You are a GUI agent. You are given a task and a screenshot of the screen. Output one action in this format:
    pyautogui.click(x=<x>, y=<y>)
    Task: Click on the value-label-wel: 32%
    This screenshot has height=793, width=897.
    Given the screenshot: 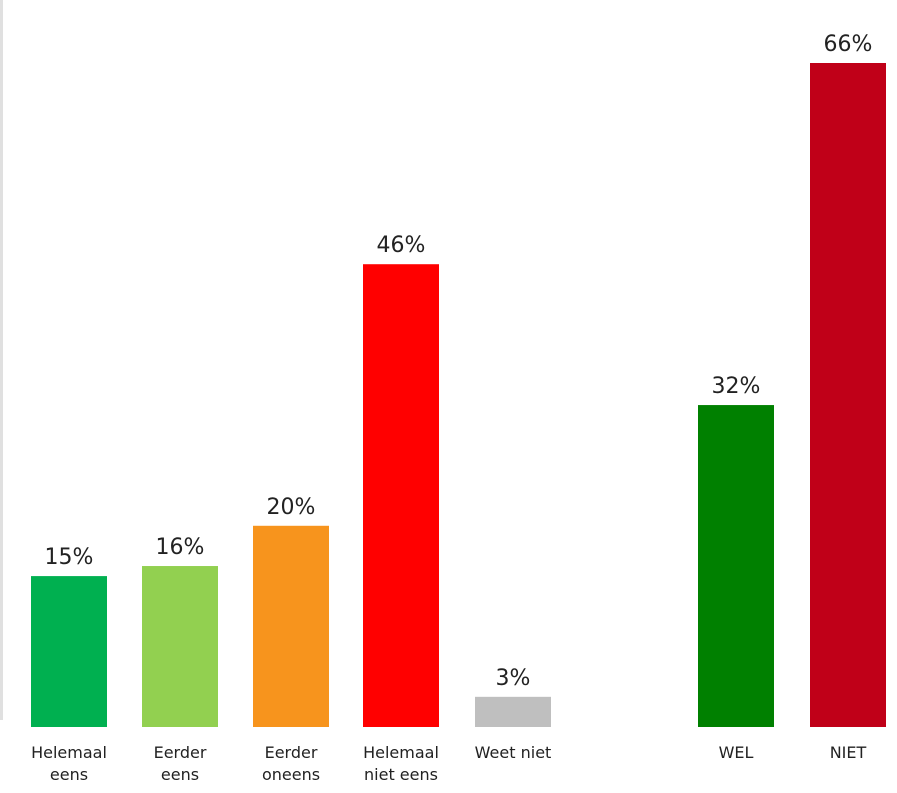 What is the action you would take?
    pyautogui.click(x=736, y=386)
    